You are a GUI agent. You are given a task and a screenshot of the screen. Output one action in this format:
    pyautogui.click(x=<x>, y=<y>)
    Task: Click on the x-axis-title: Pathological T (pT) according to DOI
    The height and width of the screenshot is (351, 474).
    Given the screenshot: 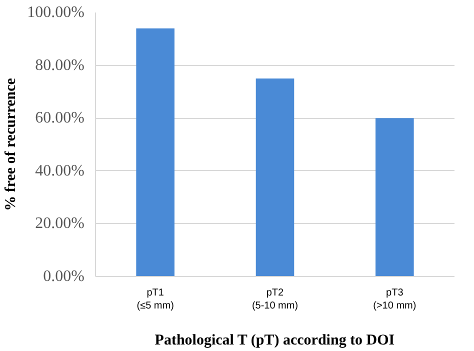 What is the action you would take?
    pyautogui.click(x=274, y=340)
    